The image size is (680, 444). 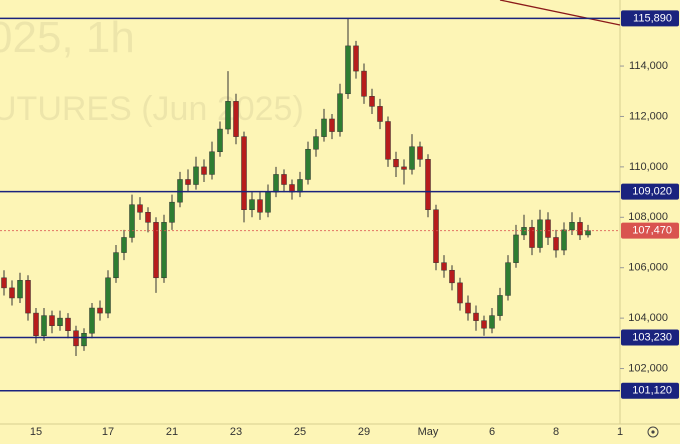 What do you see at coordinates (364, 432) in the screenshot?
I see `x-tick-label: 29` at bounding box center [364, 432].